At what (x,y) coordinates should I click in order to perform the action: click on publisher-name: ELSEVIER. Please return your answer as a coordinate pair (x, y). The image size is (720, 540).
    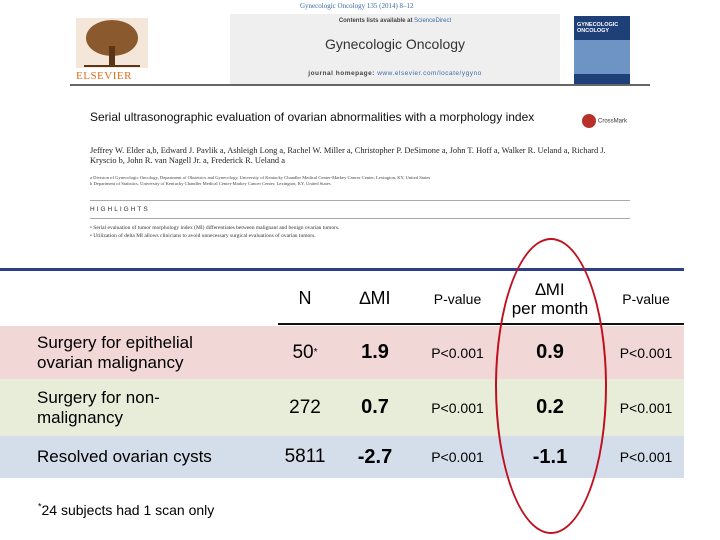
    Looking at the image, I should click on (104, 76).